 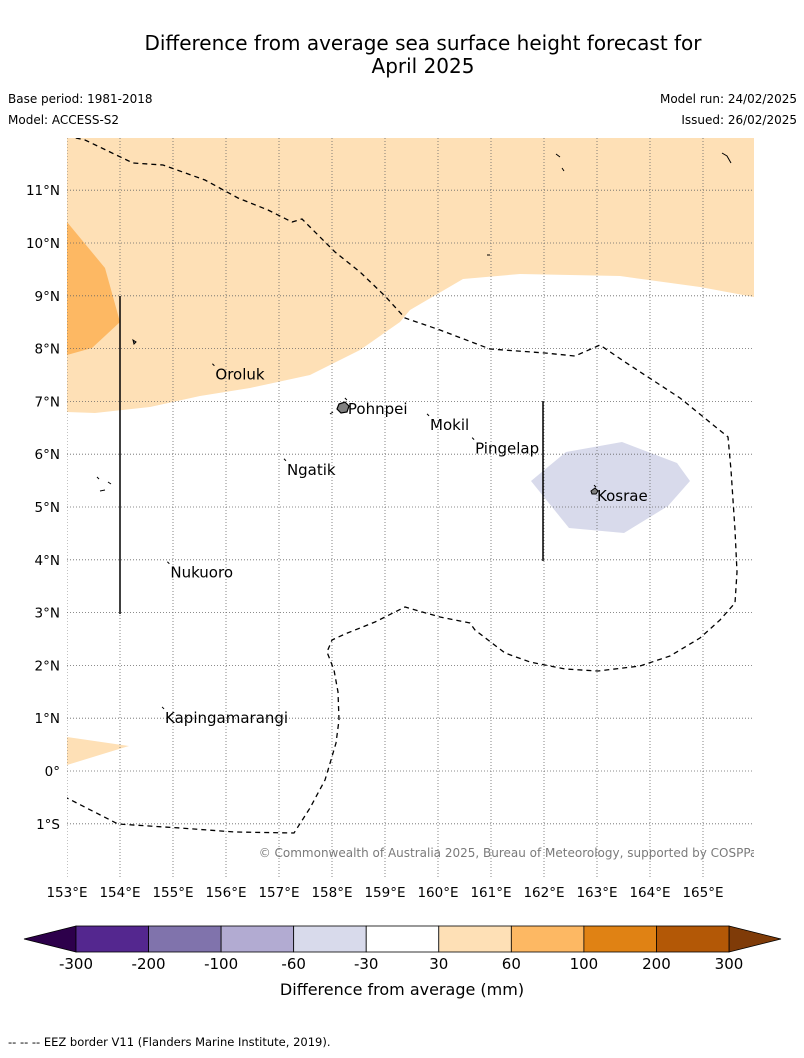 I want to click on colorbar-tick-label: -60, so click(x=293, y=964).